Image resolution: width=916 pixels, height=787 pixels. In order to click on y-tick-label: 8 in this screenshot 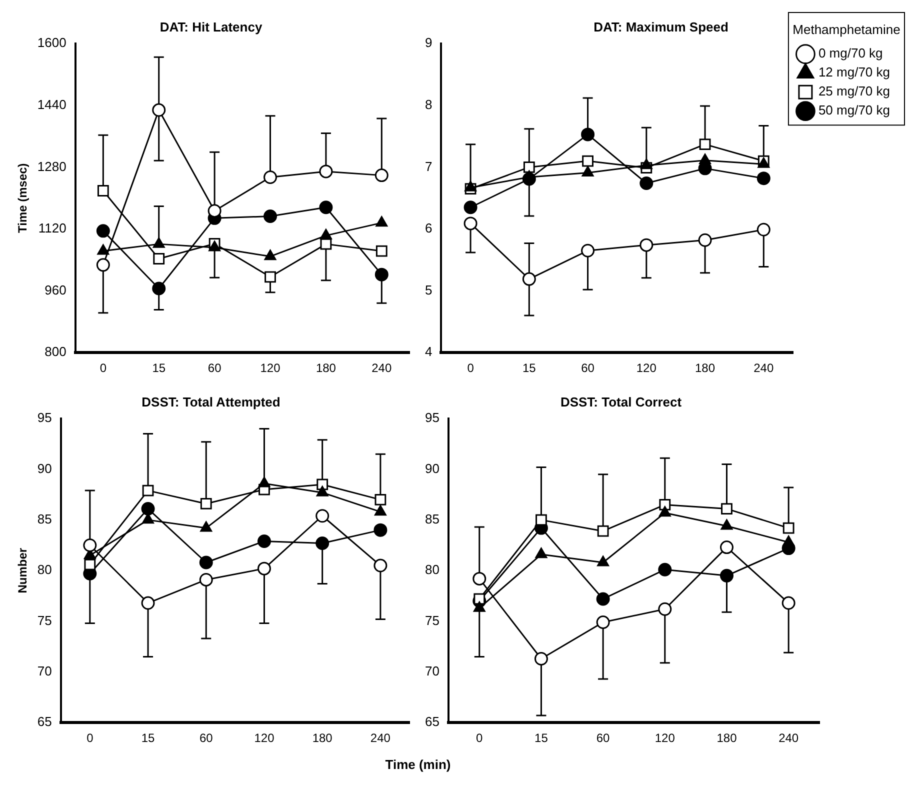, I will do `click(428, 104)`.